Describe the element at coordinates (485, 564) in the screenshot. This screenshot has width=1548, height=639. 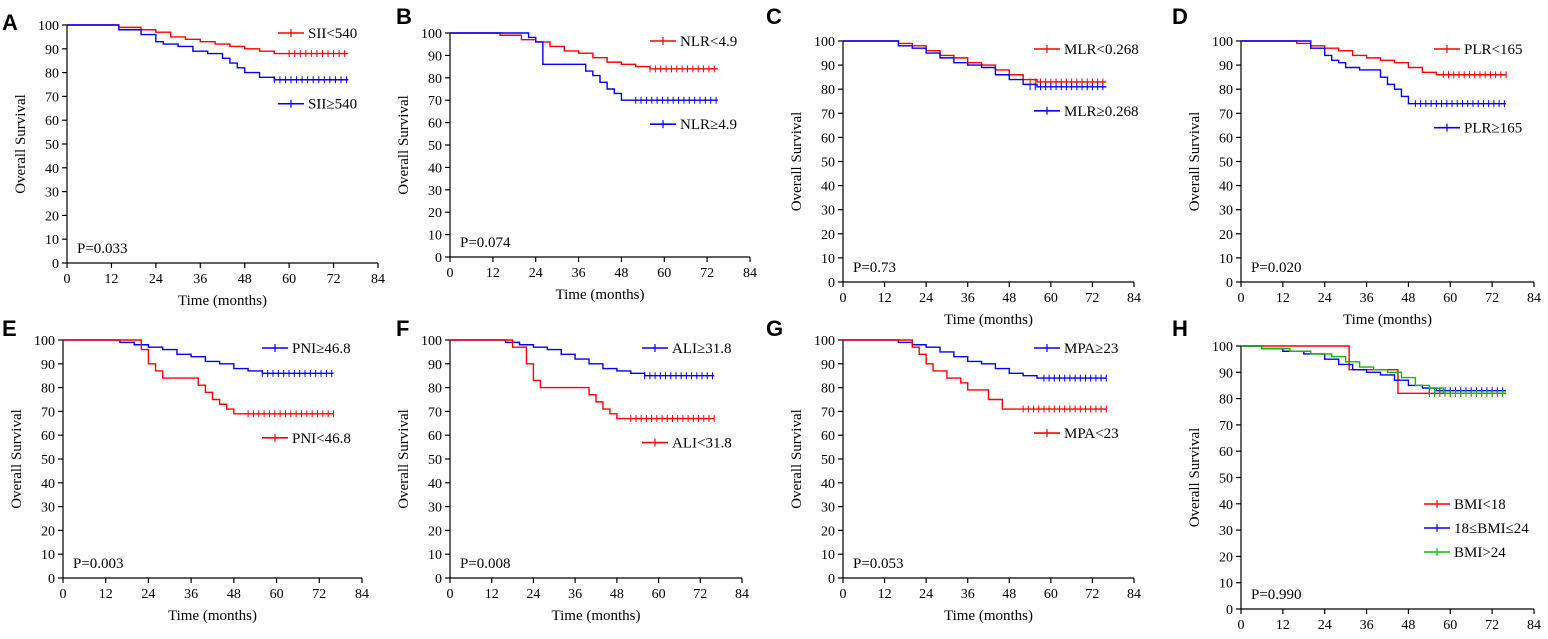
I see `p-value: P=0.008` at that location.